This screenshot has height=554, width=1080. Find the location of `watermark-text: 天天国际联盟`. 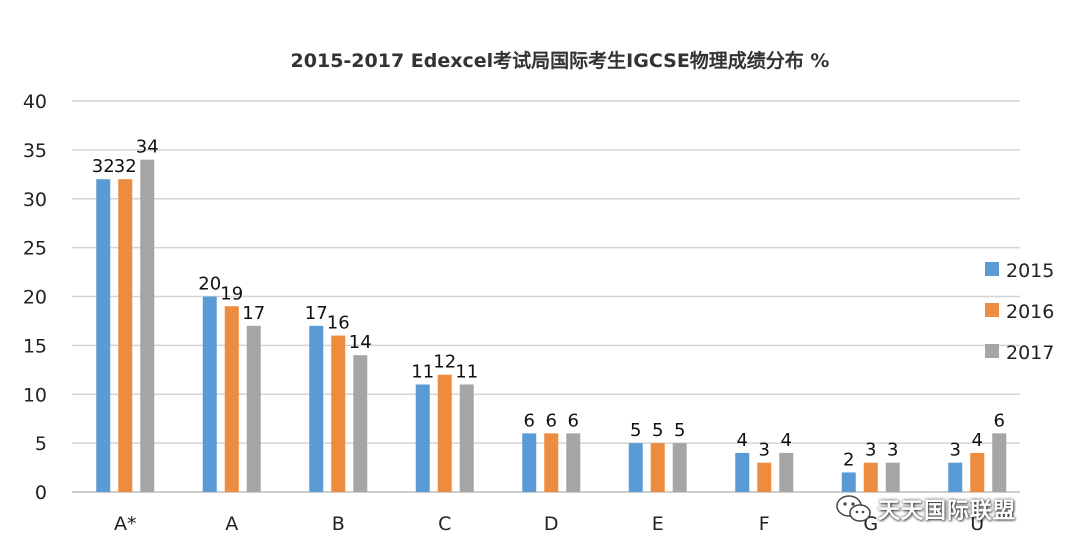

watermark-text: 天天国际联盟 is located at coordinates (947, 511).